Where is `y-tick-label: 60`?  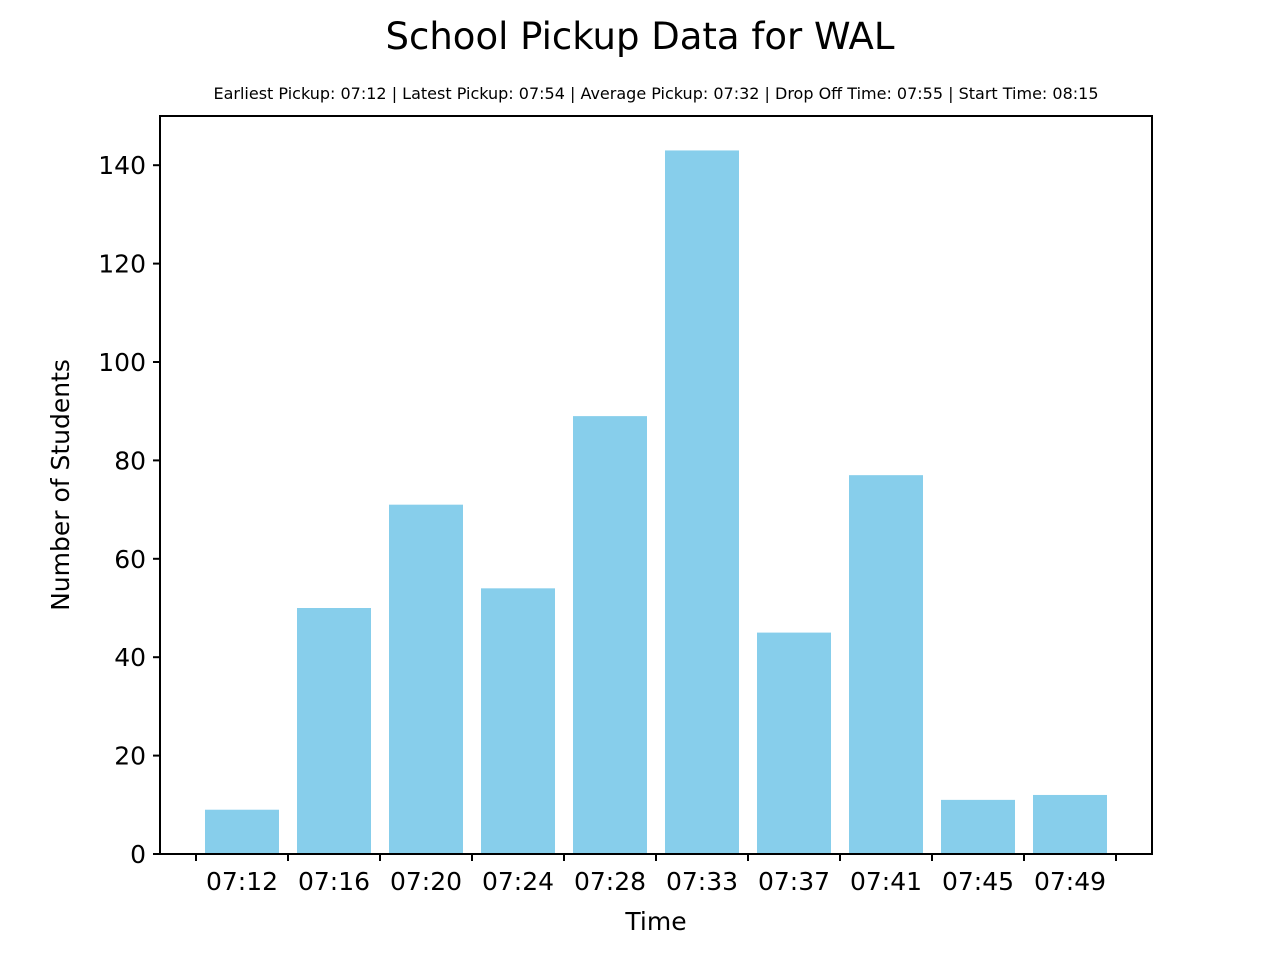 y-tick-label: 60 is located at coordinates (130, 559).